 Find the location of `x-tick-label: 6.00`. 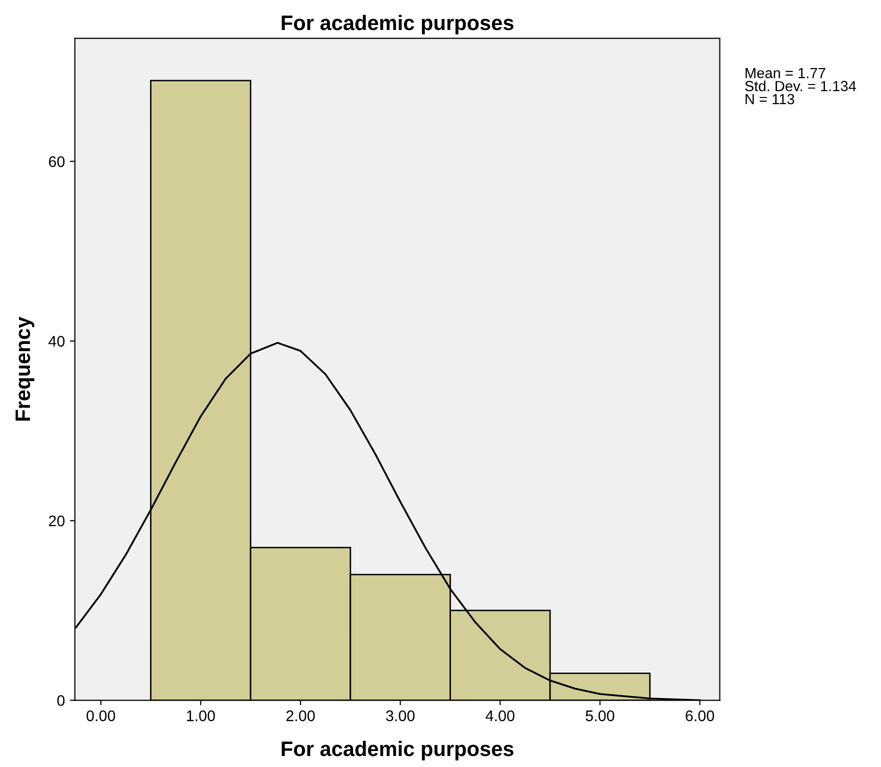

x-tick-label: 6.00 is located at coordinates (700, 716).